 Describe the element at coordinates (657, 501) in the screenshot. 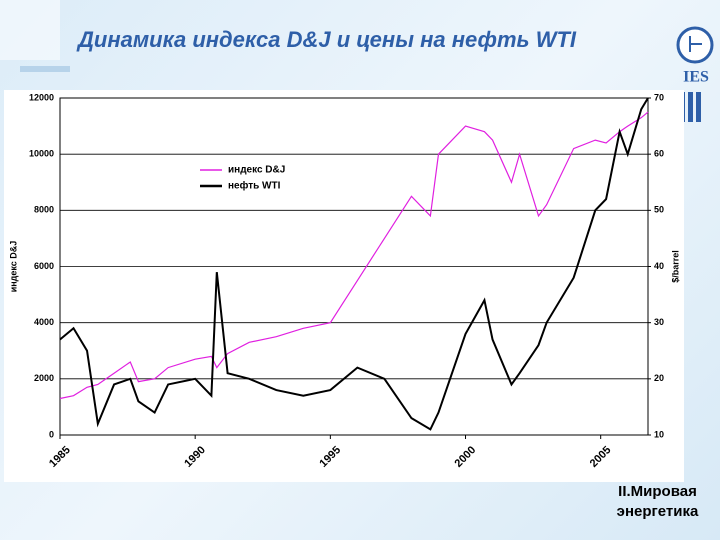

I see `footer: II.Мировая энергетика` at that location.